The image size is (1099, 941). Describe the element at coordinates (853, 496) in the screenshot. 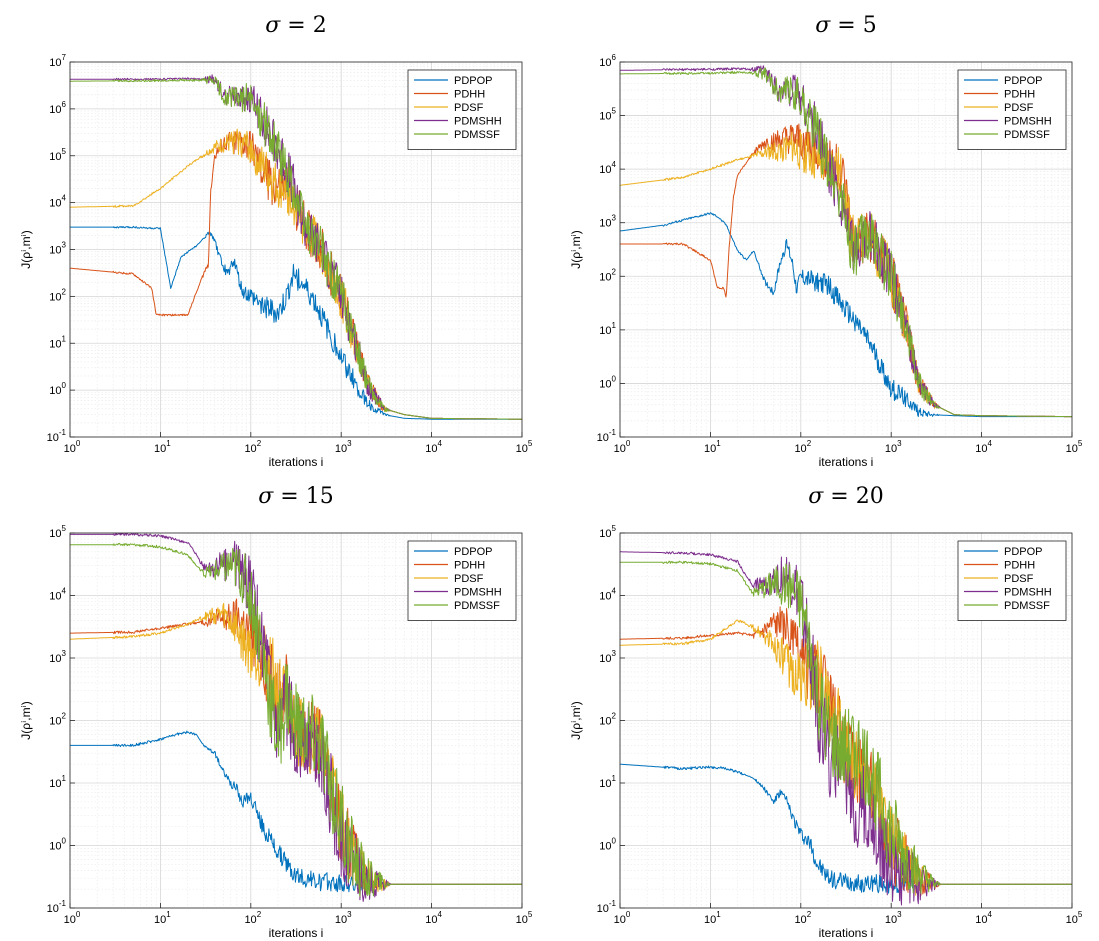

I see `chart-title-value: = 20` at that location.